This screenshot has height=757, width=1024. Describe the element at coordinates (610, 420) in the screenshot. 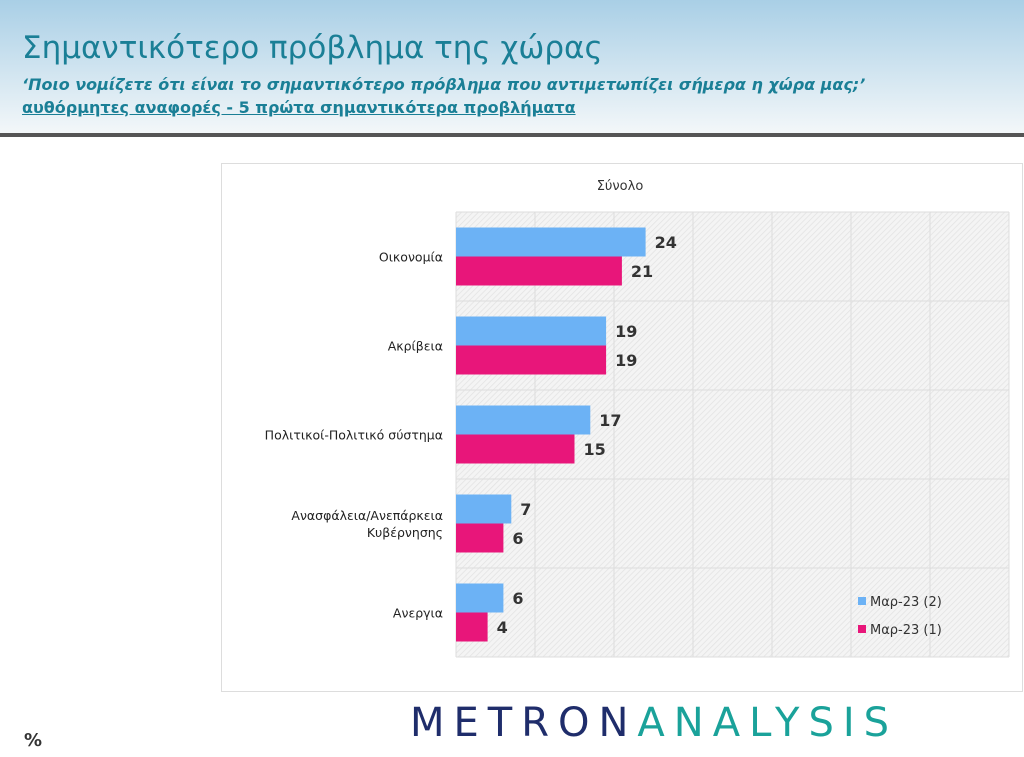

I see `data-label: 17` at that location.